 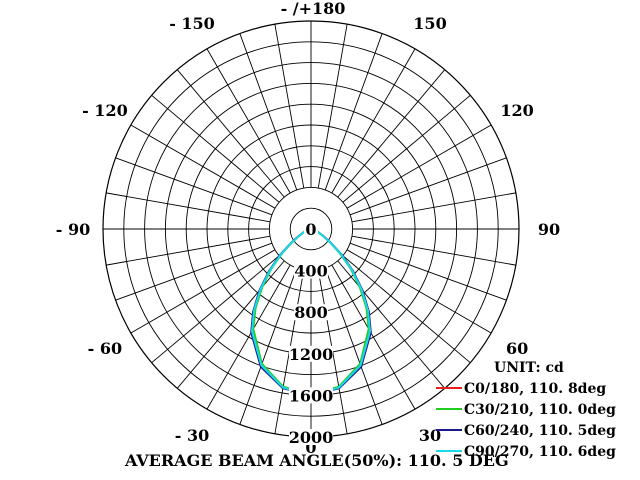 I want to click on angle-label: - 60, so click(x=105, y=348).